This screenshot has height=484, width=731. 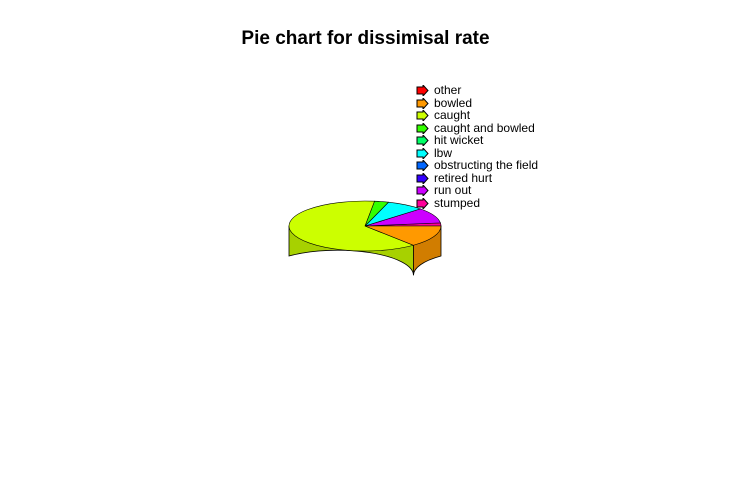 What do you see at coordinates (477, 115) in the screenshot?
I see `legend-item: caught` at bounding box center [477, 115].